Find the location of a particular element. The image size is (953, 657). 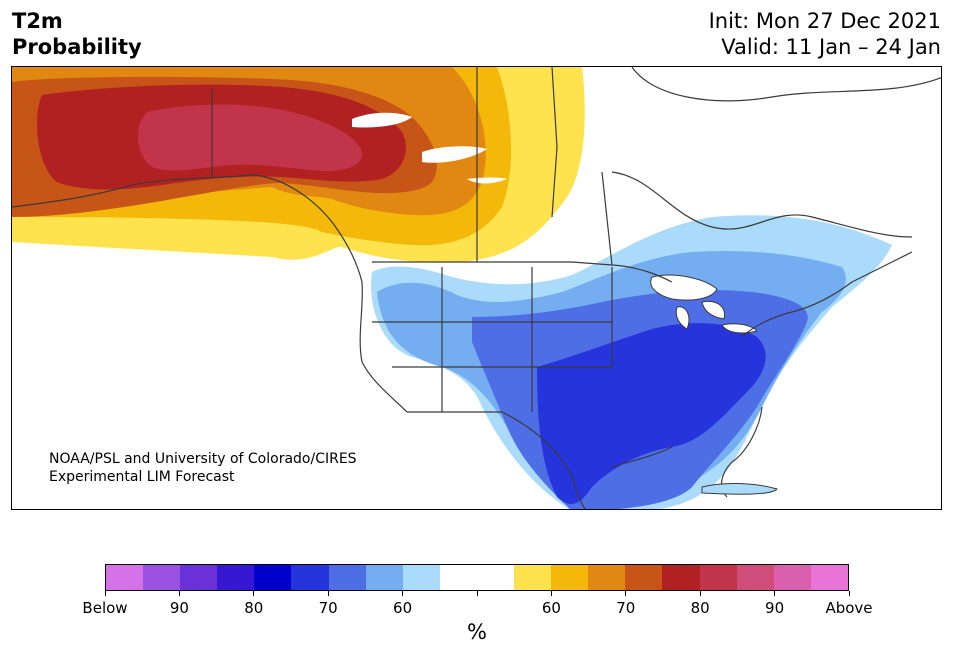

chart-title: T2m Probability is located at coordinates (77, 34).